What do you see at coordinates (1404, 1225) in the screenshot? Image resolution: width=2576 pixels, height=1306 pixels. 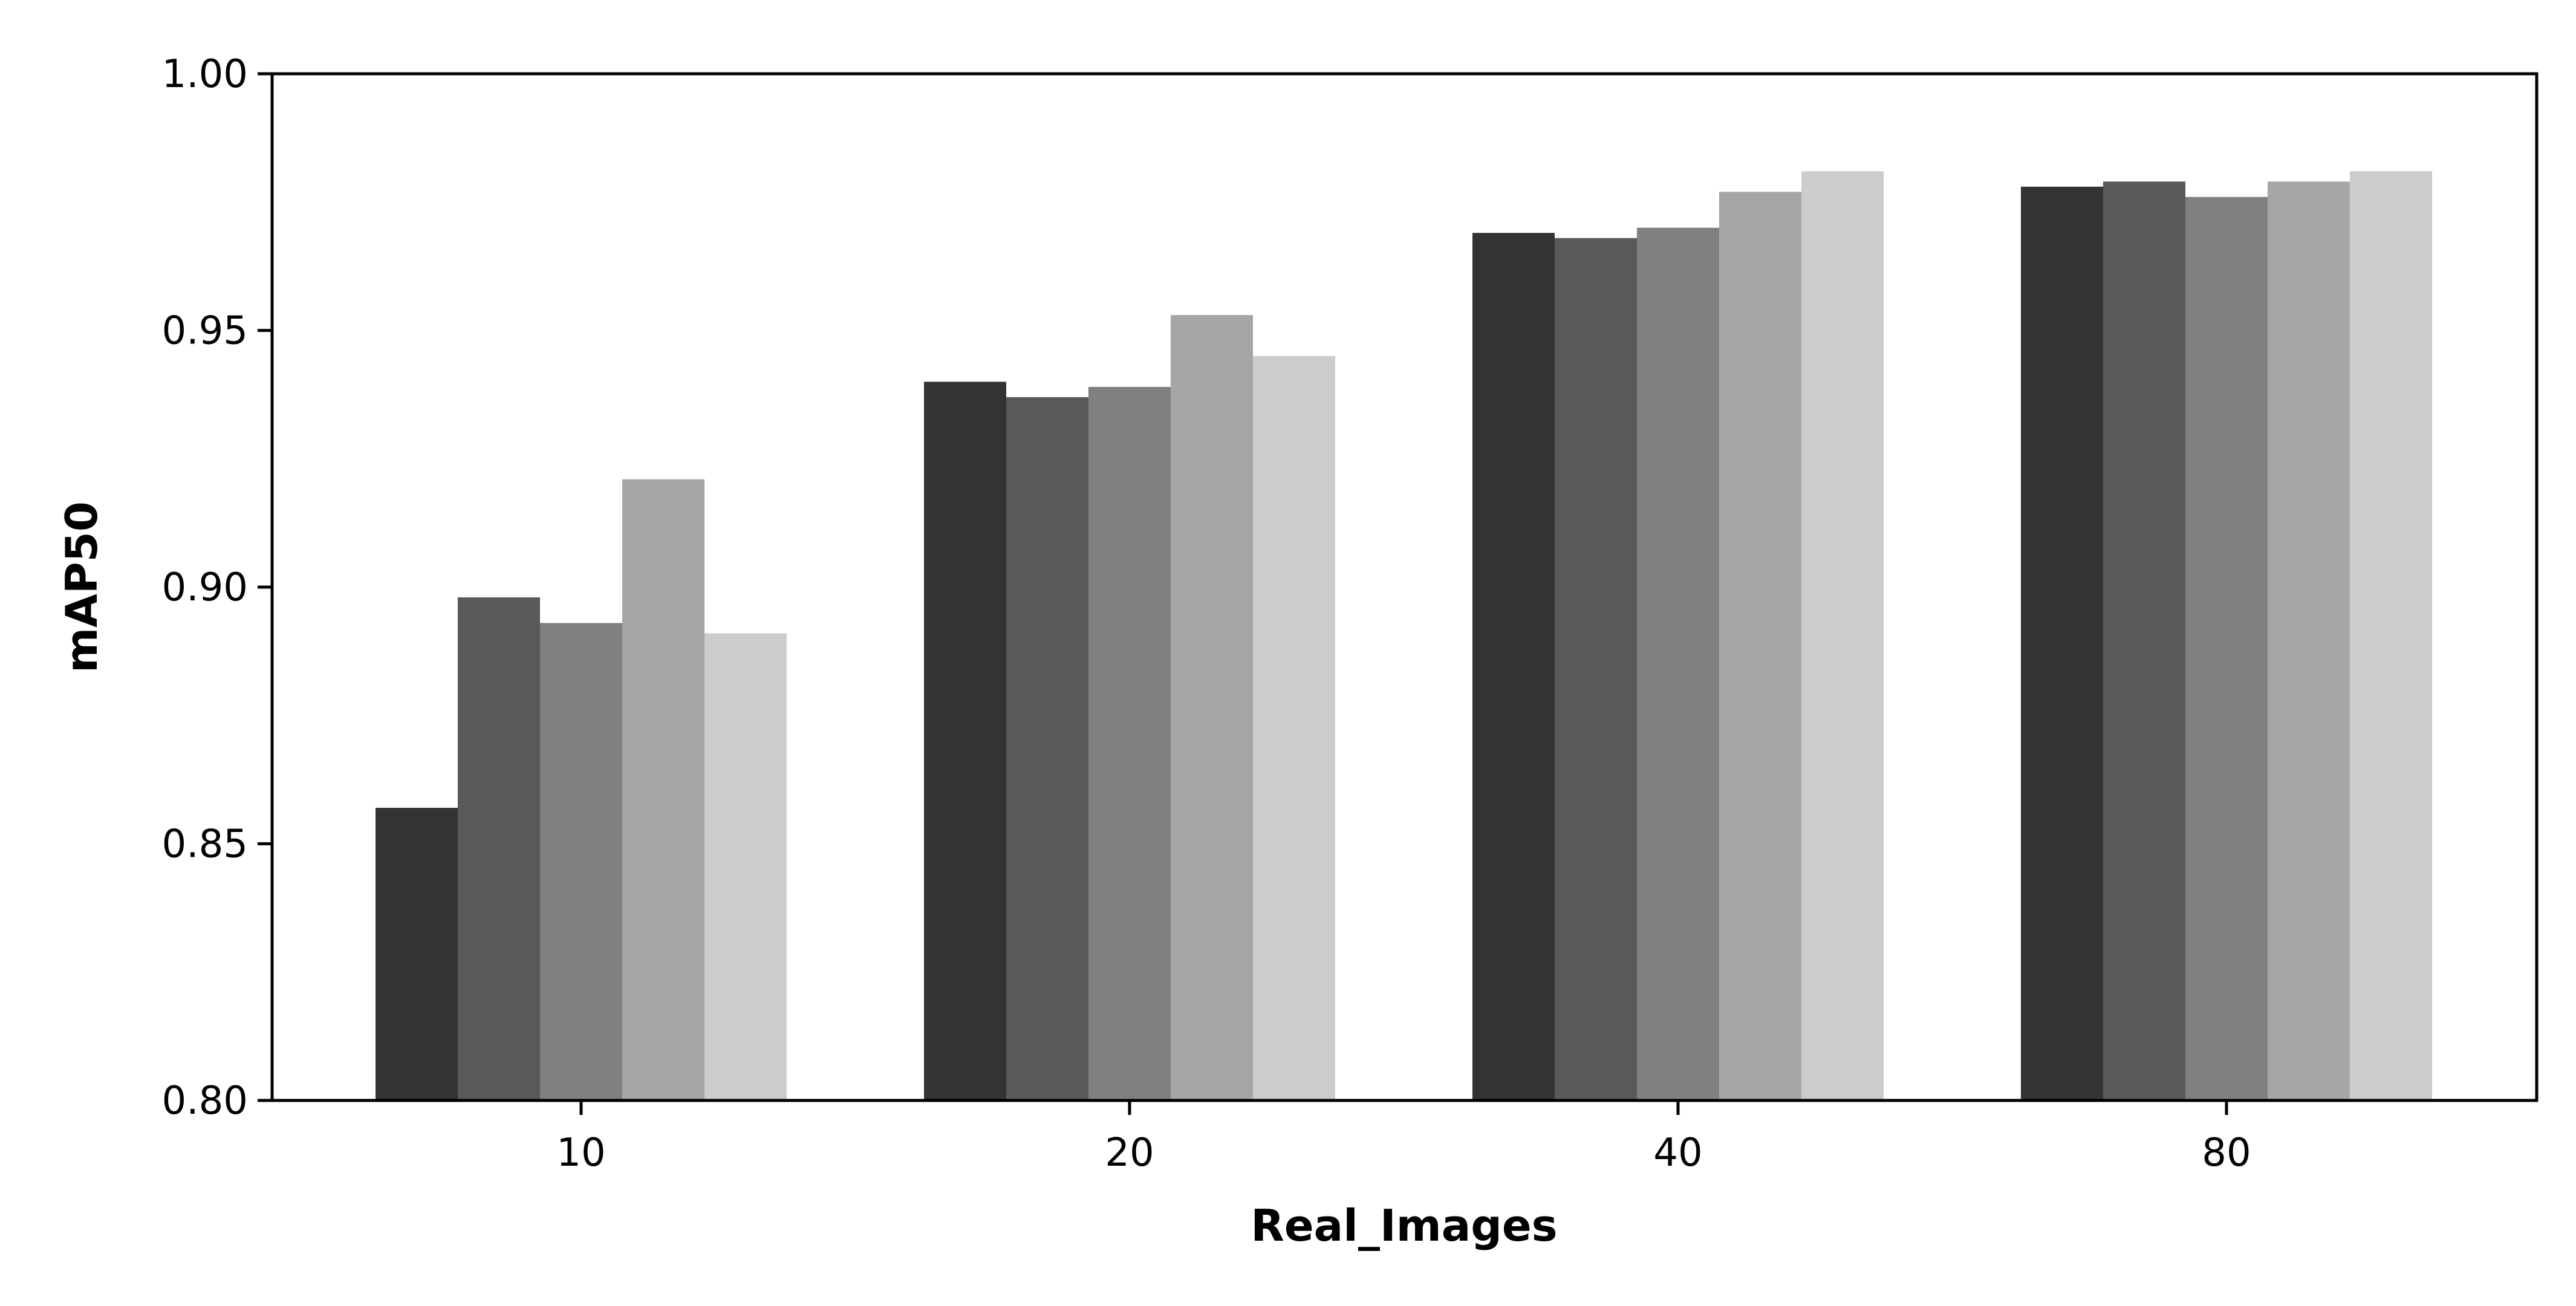 I see `x-axis-label: Real_Images` at bounding box center [1404, 1225].